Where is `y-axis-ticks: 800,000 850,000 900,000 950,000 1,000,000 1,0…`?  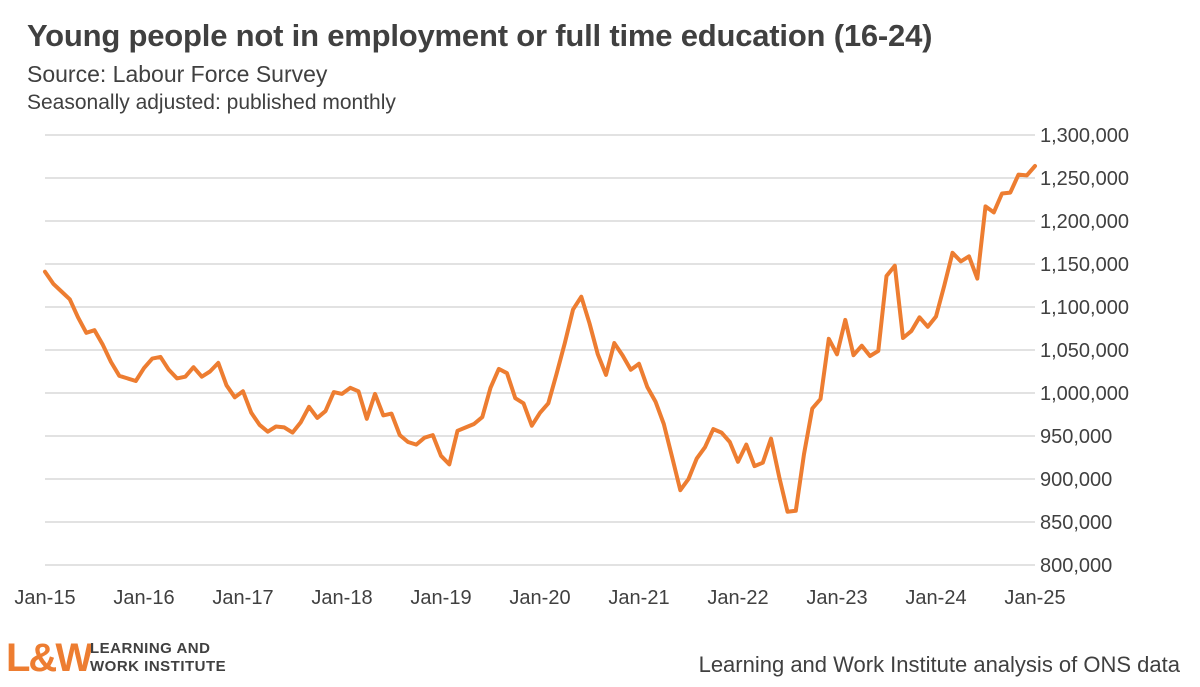 y-axis-ticks: 800,000 850,000 900,000 950,000 1,000,000 1,0… is located at coordinates (1084, 351).